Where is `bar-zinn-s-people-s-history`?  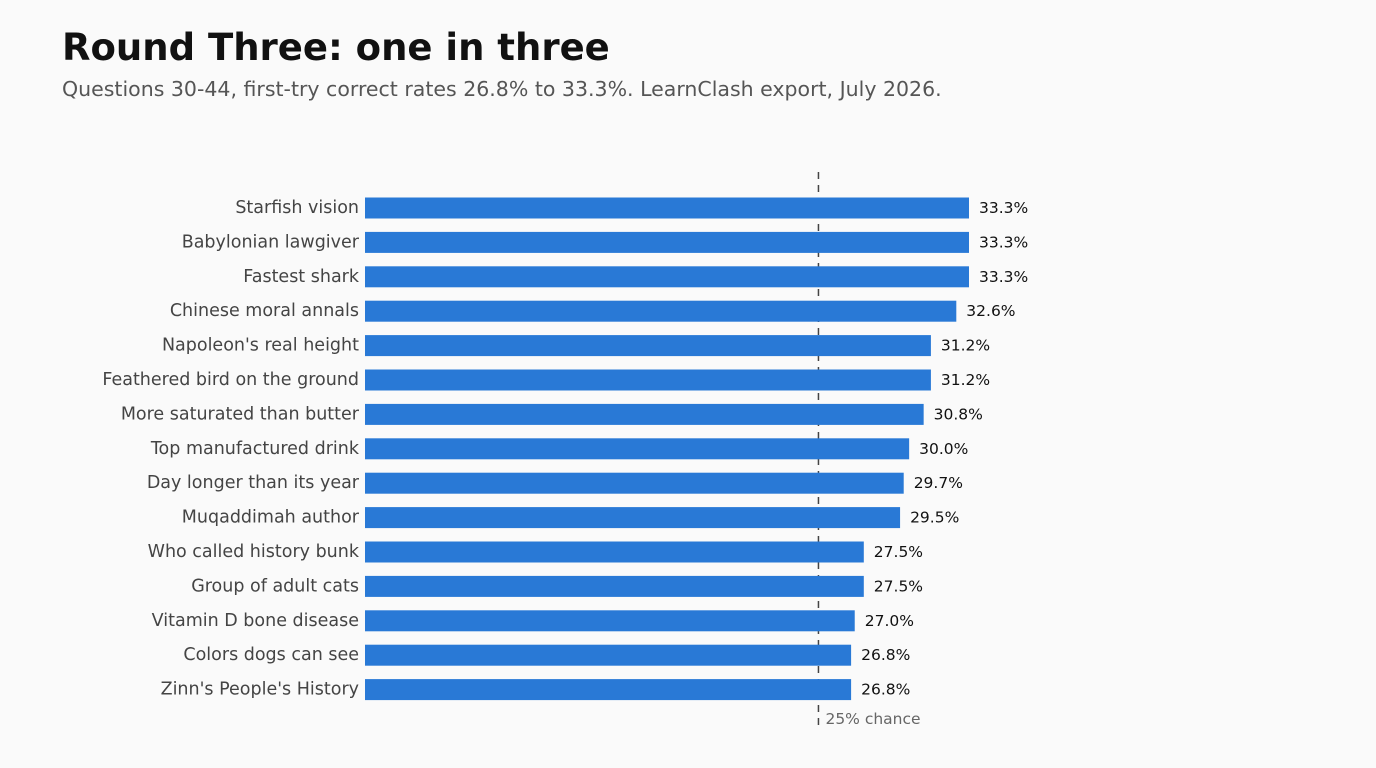
bar-zinn-s-people-s-history is located at coordinates (608, 690).